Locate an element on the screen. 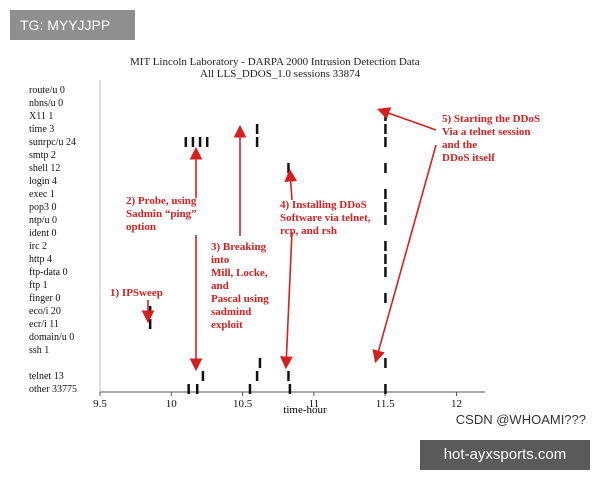  category-label: pop3 0 is located at coordinates (43, 207).